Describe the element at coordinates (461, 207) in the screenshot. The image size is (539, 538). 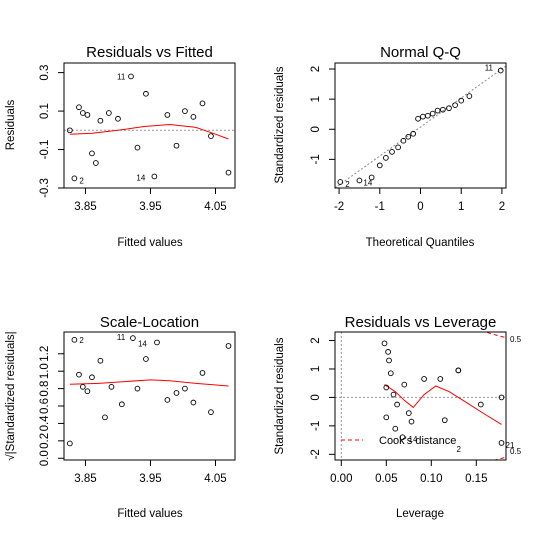
I see `x-tick-label: 1` at that location.